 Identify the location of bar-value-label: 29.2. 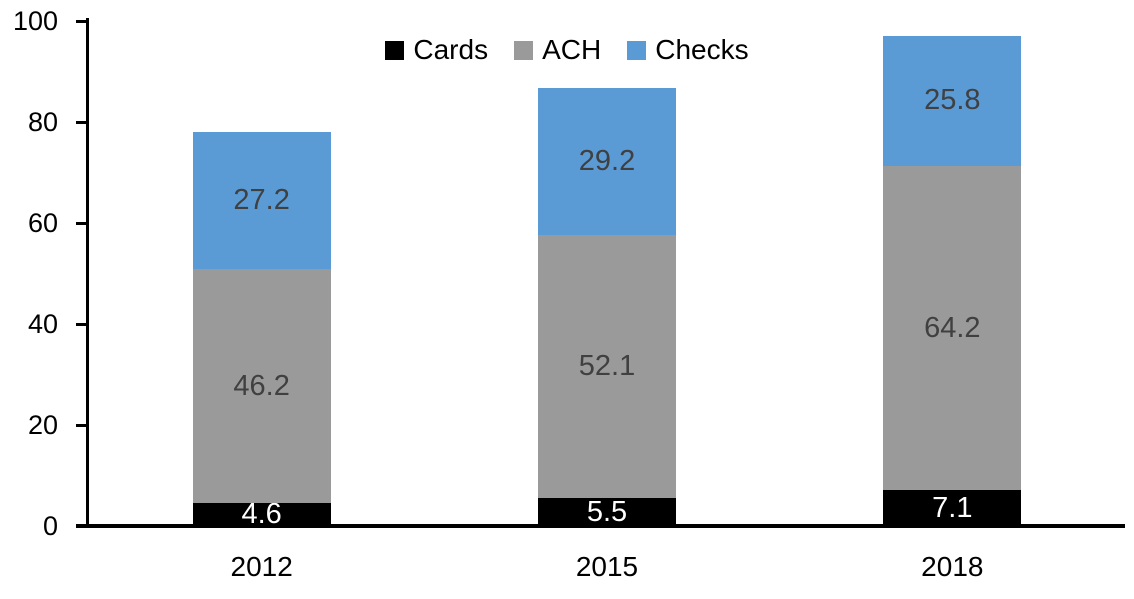
(607, 160).